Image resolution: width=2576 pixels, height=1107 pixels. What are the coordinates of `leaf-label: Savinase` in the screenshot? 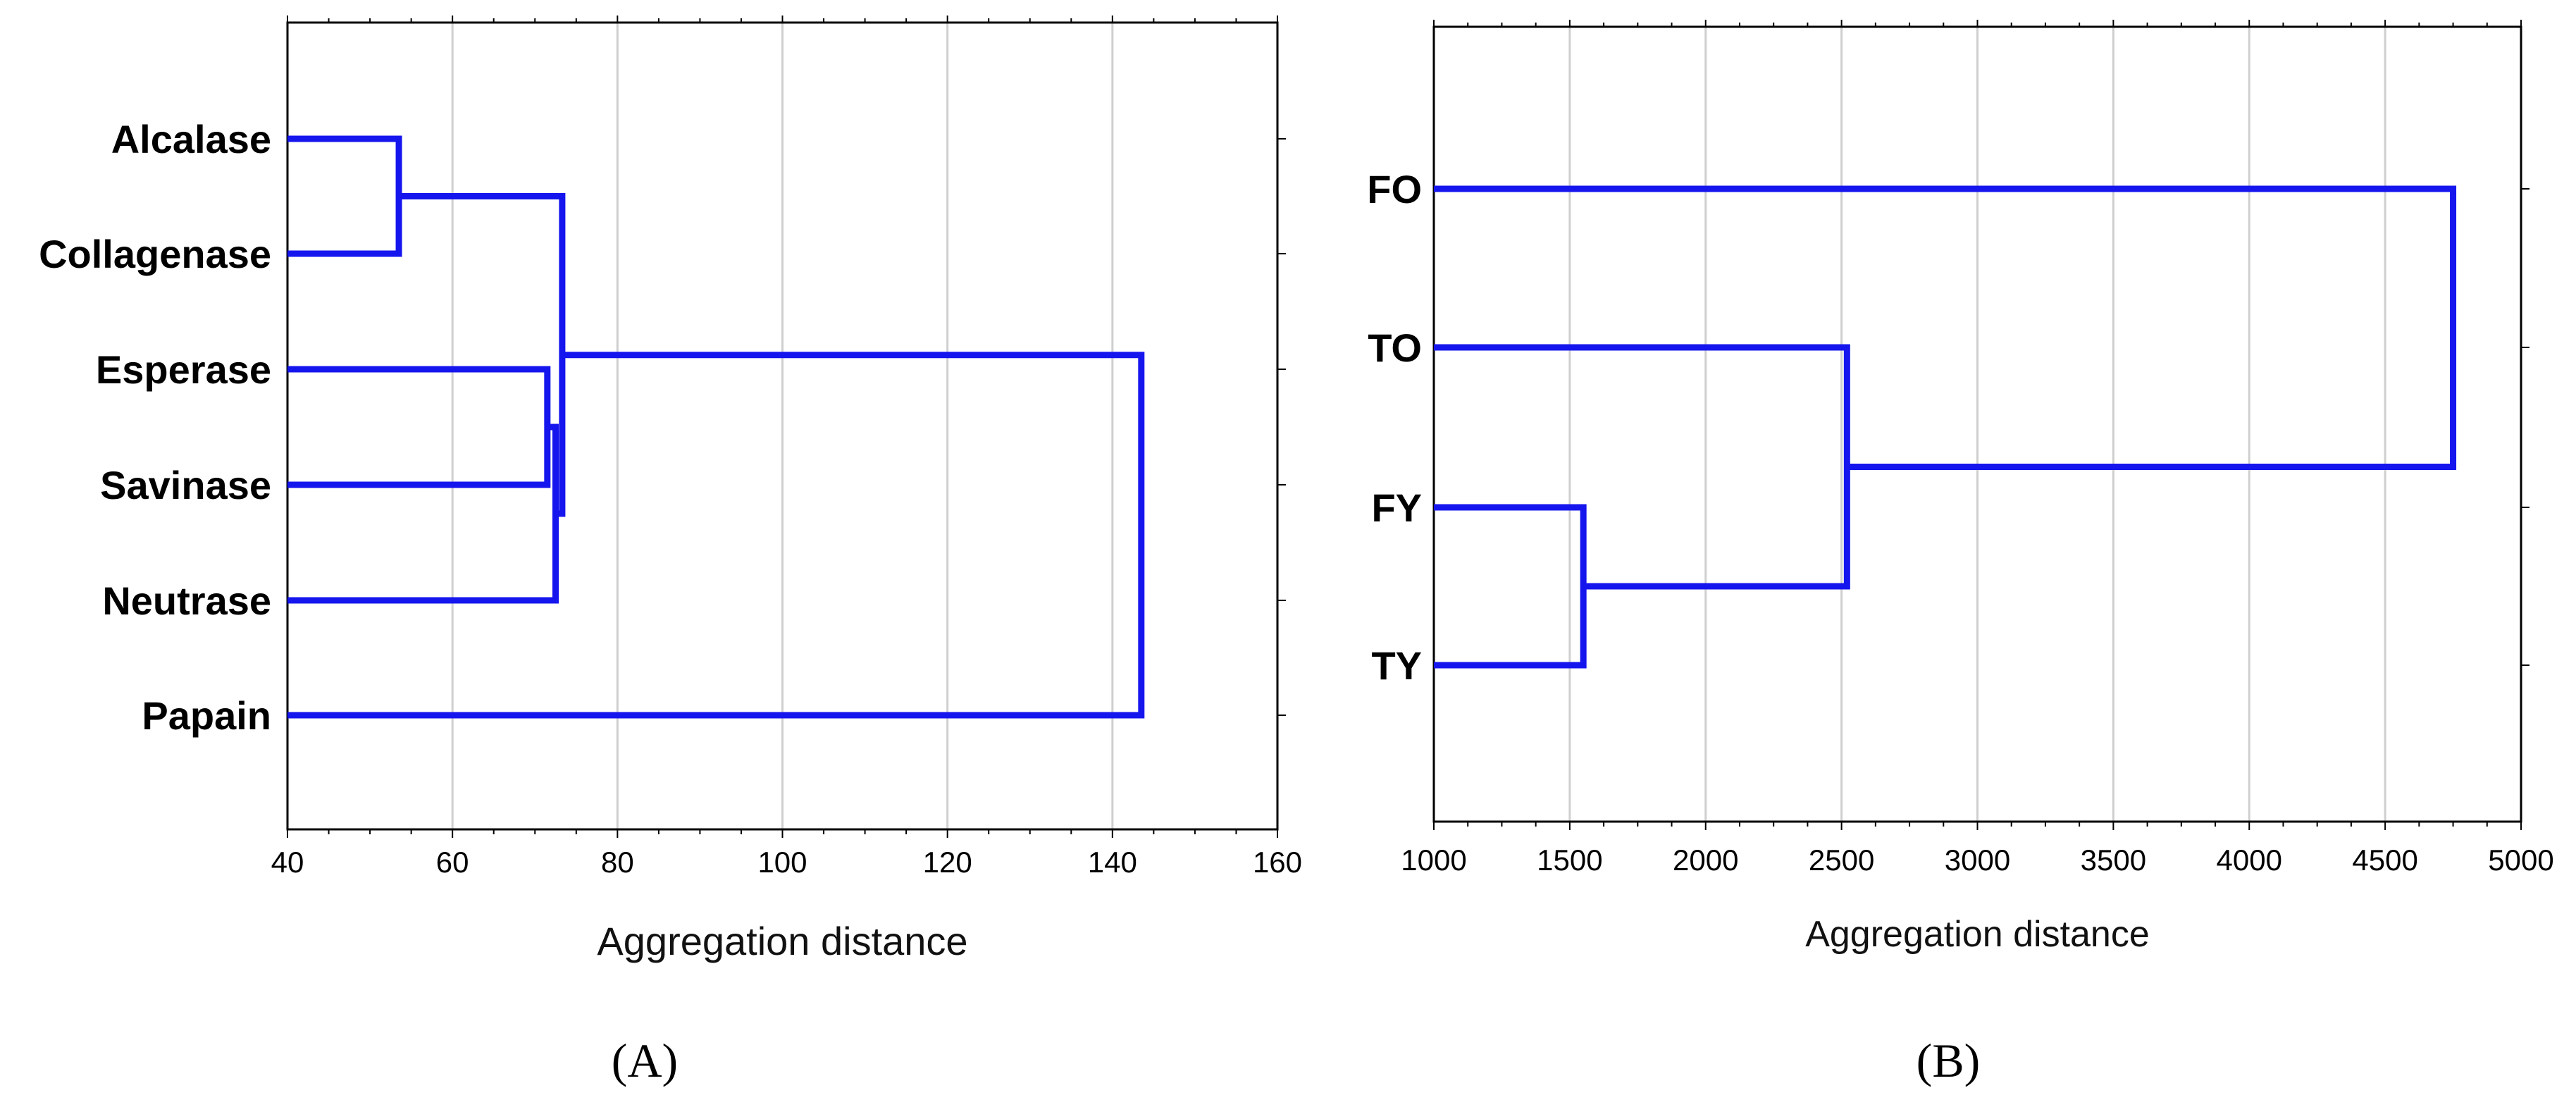 It's located at (185, 485).